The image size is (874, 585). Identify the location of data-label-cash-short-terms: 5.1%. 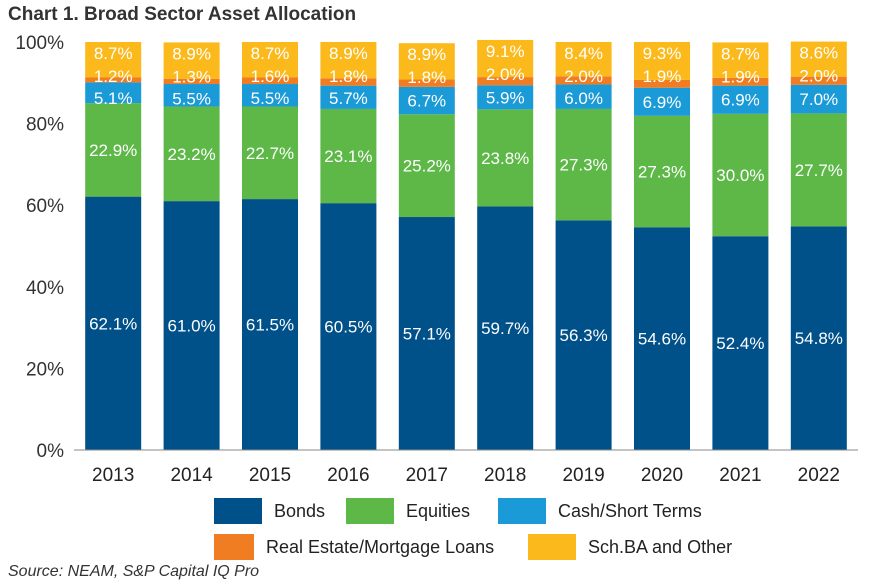
(113, 98).